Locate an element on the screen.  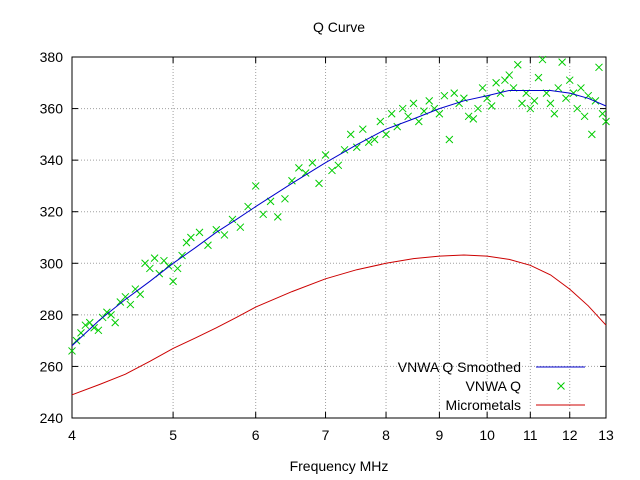
legend-swatch is located at coordinates (561, 386).